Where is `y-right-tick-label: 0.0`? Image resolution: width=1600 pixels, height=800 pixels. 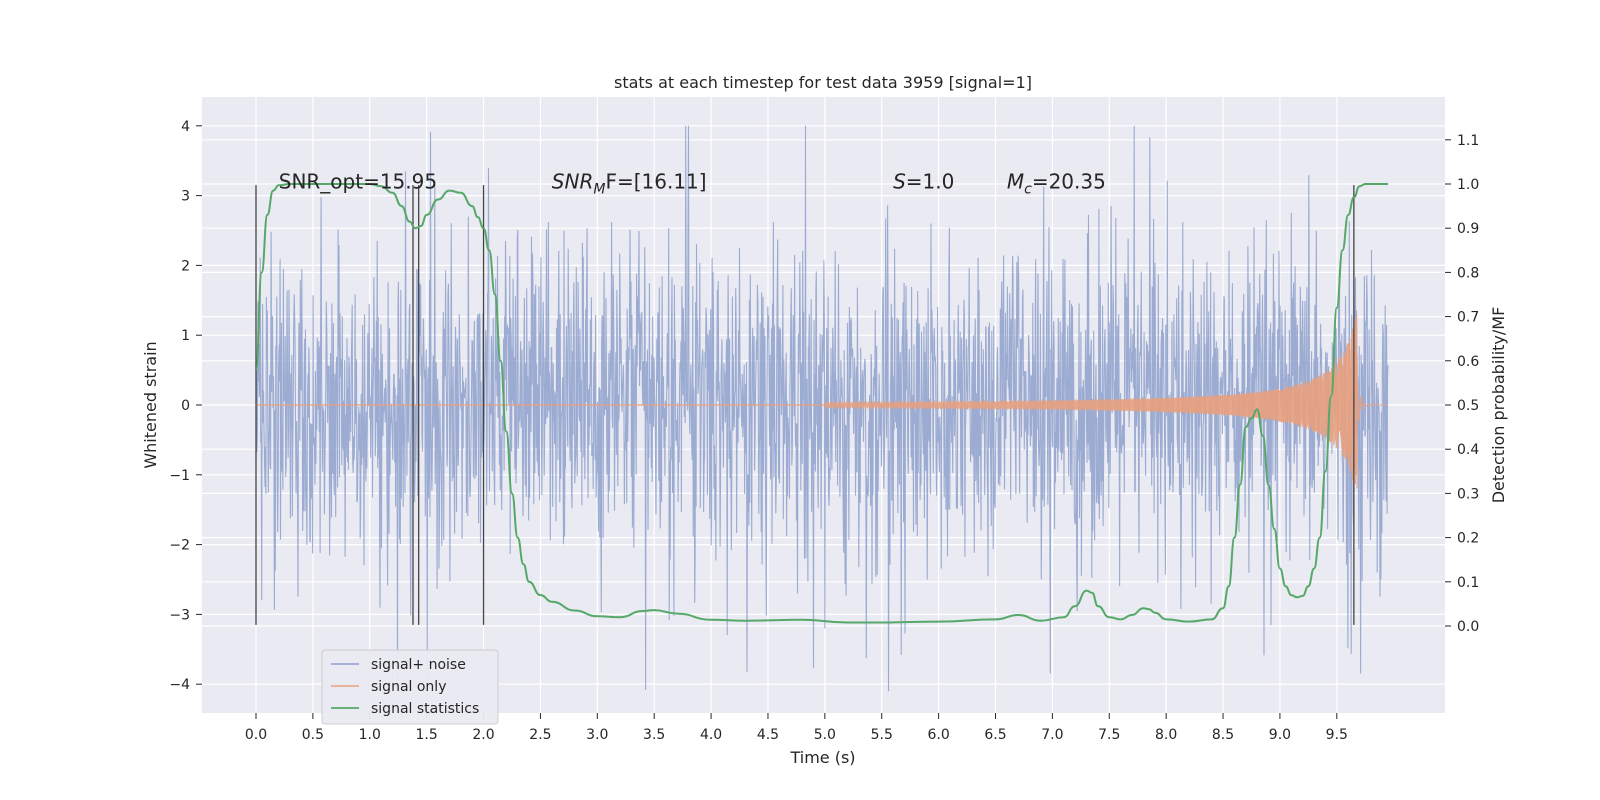 y-right-tick-label: 0.0 is located at coordinates (1468, 627).